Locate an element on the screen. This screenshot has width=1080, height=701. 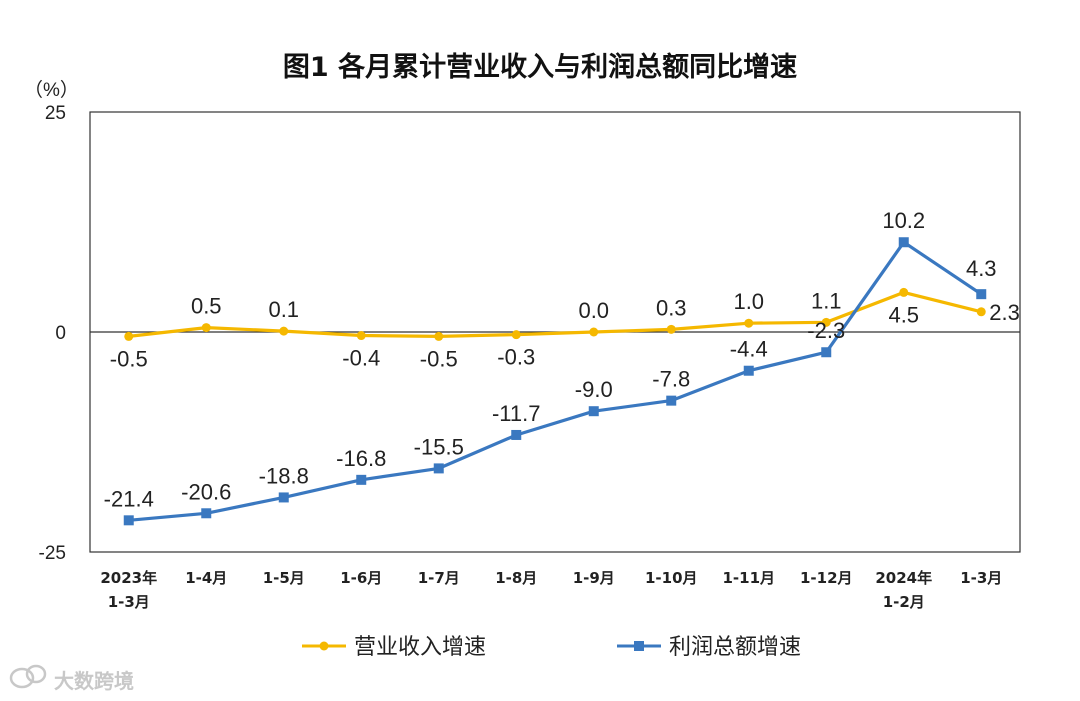
data-label-revenue: 1.1 is located at coordinates (826, 300).